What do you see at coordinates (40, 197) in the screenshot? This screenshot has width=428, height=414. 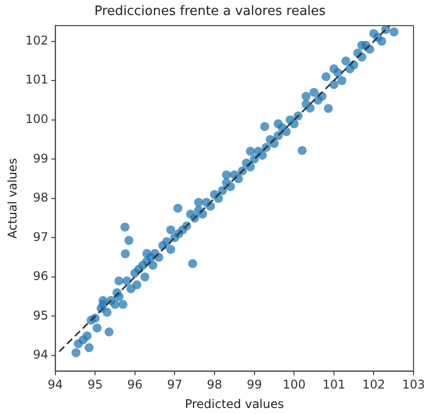 I see `y-tick-label: 98` at bounding box center [40, 197].